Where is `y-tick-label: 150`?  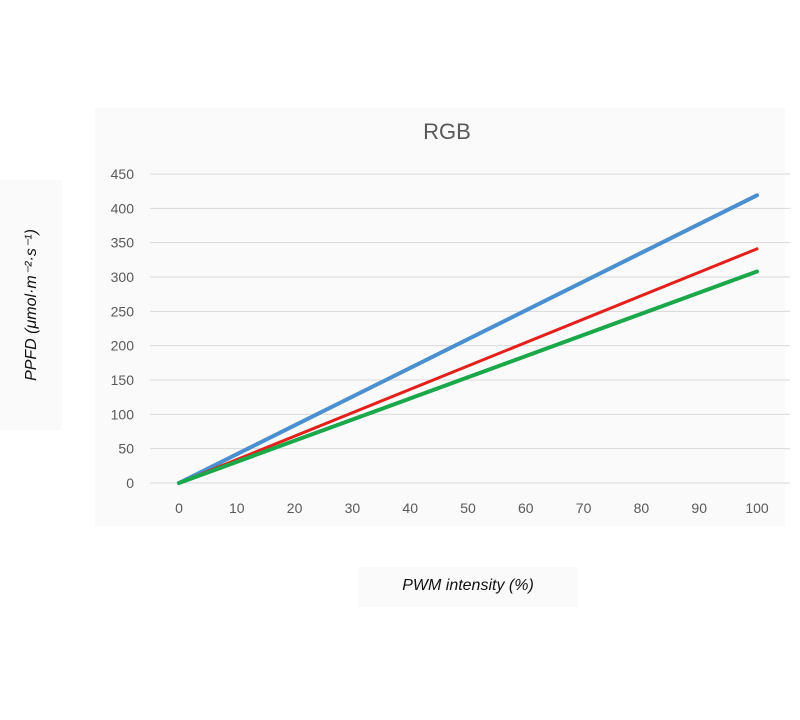 y-tick-label: 150 is located at coordinates (123, 380).